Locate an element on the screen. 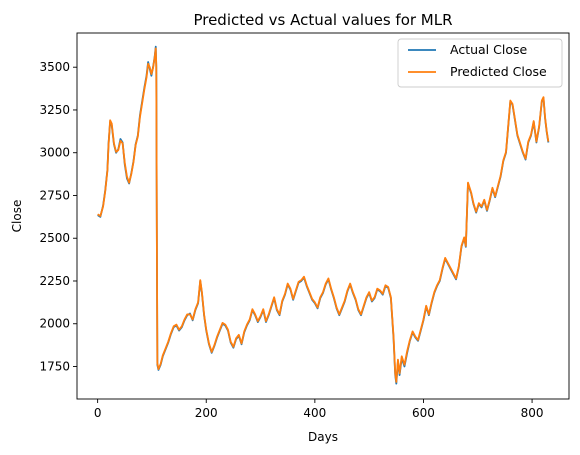 Image resolution: width=580 pixels, height=455 pixels. y-tick-label: 2750 is located at coordinates (54, 195).